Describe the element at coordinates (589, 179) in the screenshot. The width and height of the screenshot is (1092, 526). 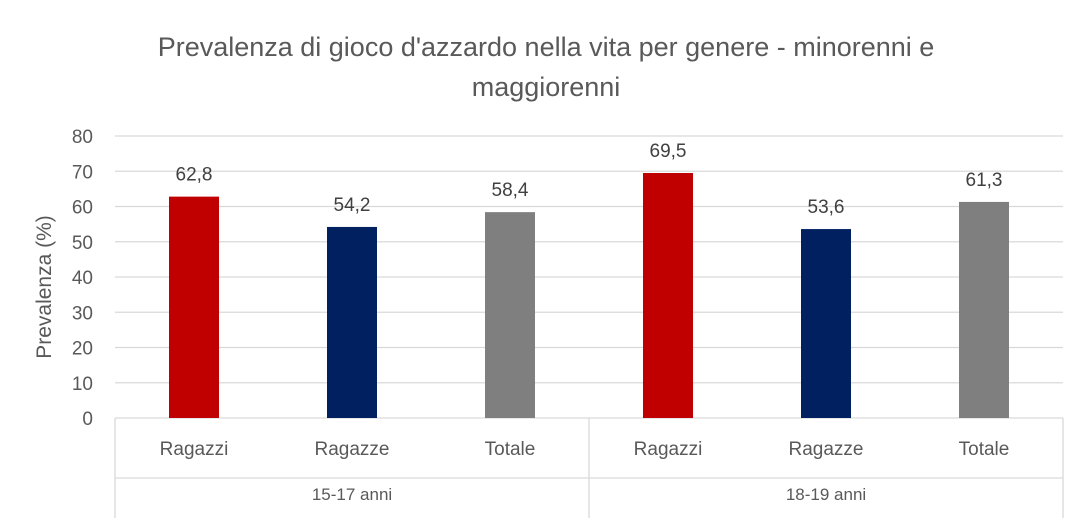
I see `data-labels: 62,8 54,2 58,4 69,5 53,6 61,3` at that location.